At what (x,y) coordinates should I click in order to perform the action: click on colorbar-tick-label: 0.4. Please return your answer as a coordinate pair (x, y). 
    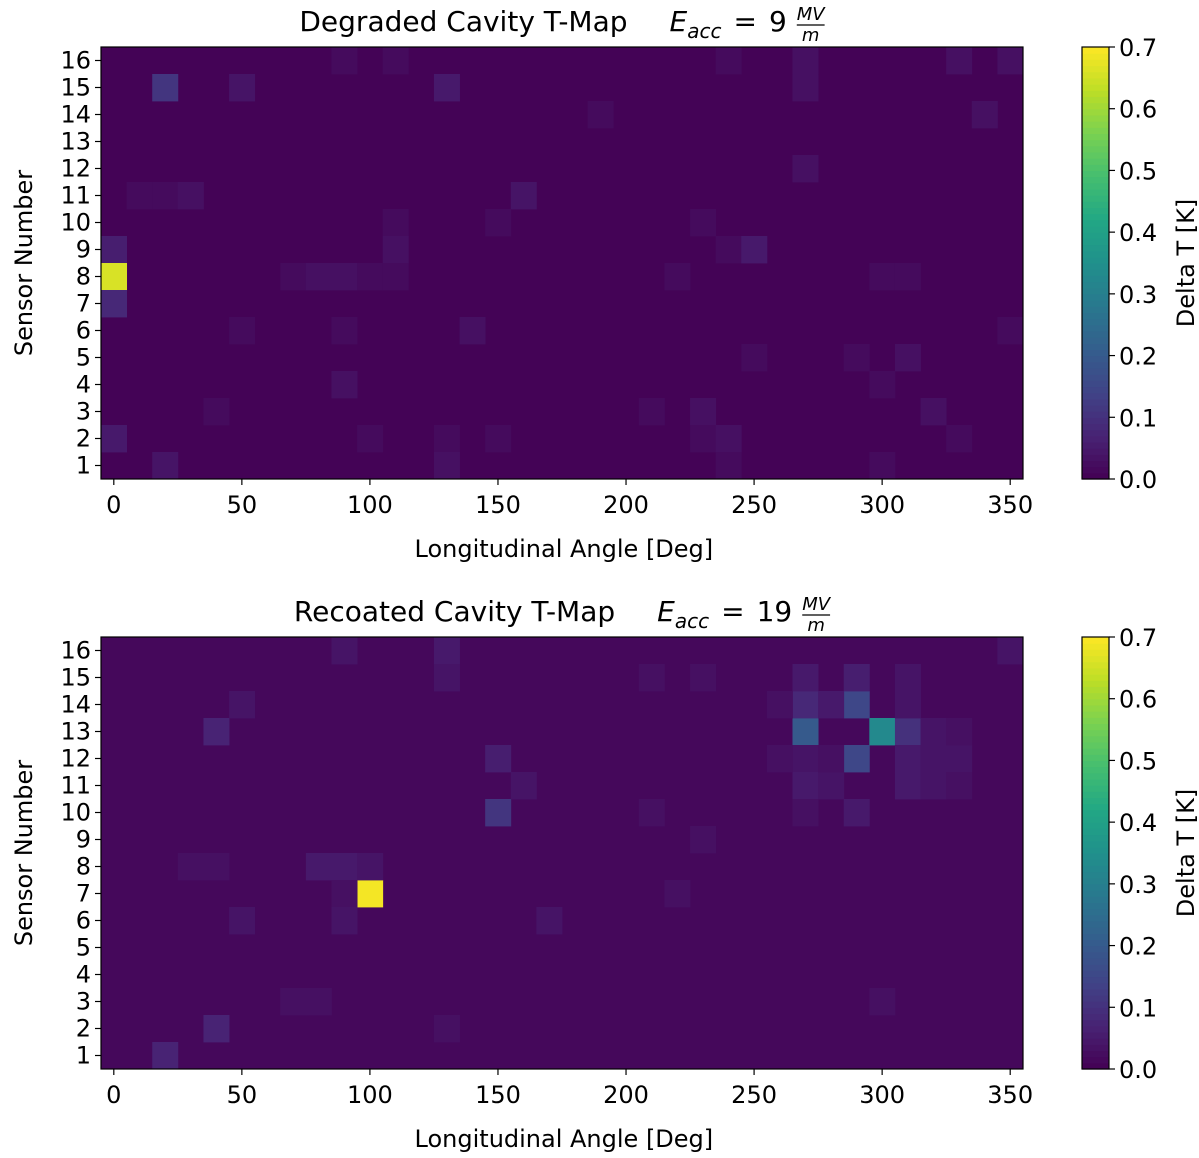
    Looking at the image, I should click on (1138, 233).